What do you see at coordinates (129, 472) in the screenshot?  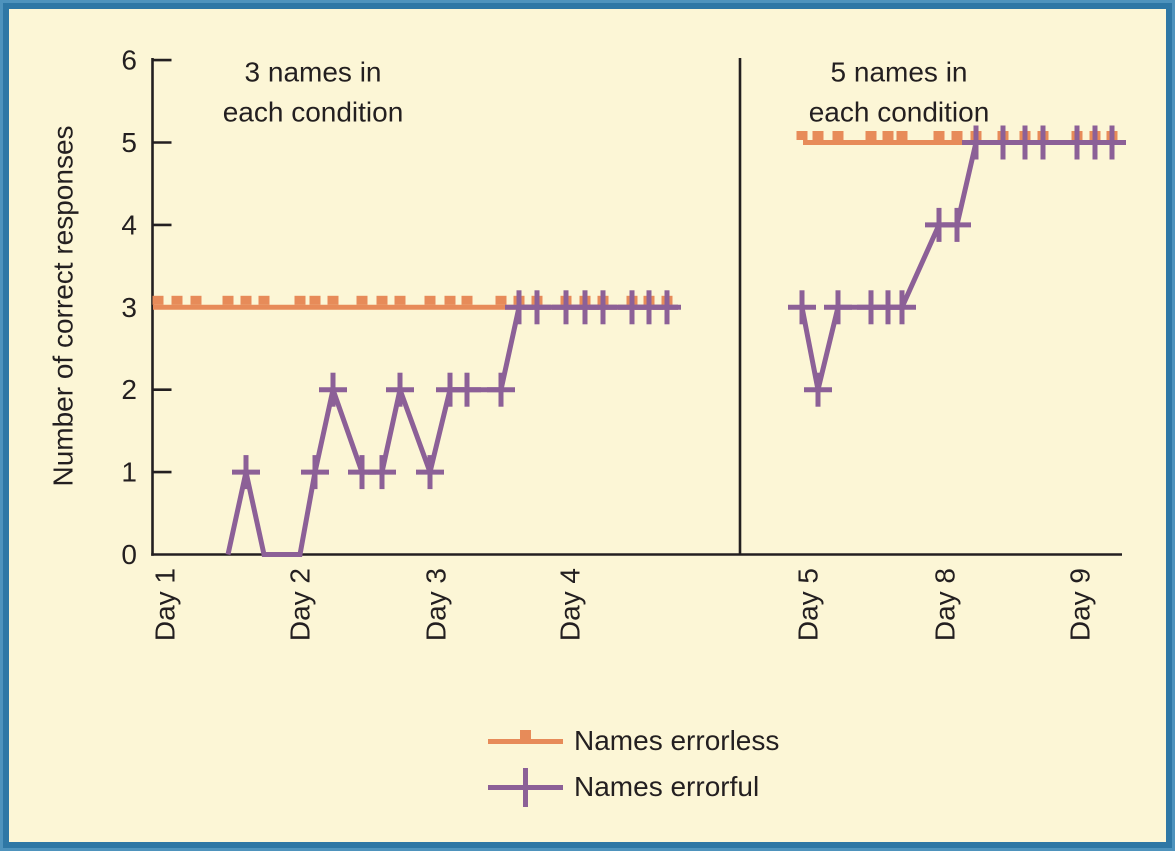 I see `y-tick-label: 1` at bounding box center [129, 472].